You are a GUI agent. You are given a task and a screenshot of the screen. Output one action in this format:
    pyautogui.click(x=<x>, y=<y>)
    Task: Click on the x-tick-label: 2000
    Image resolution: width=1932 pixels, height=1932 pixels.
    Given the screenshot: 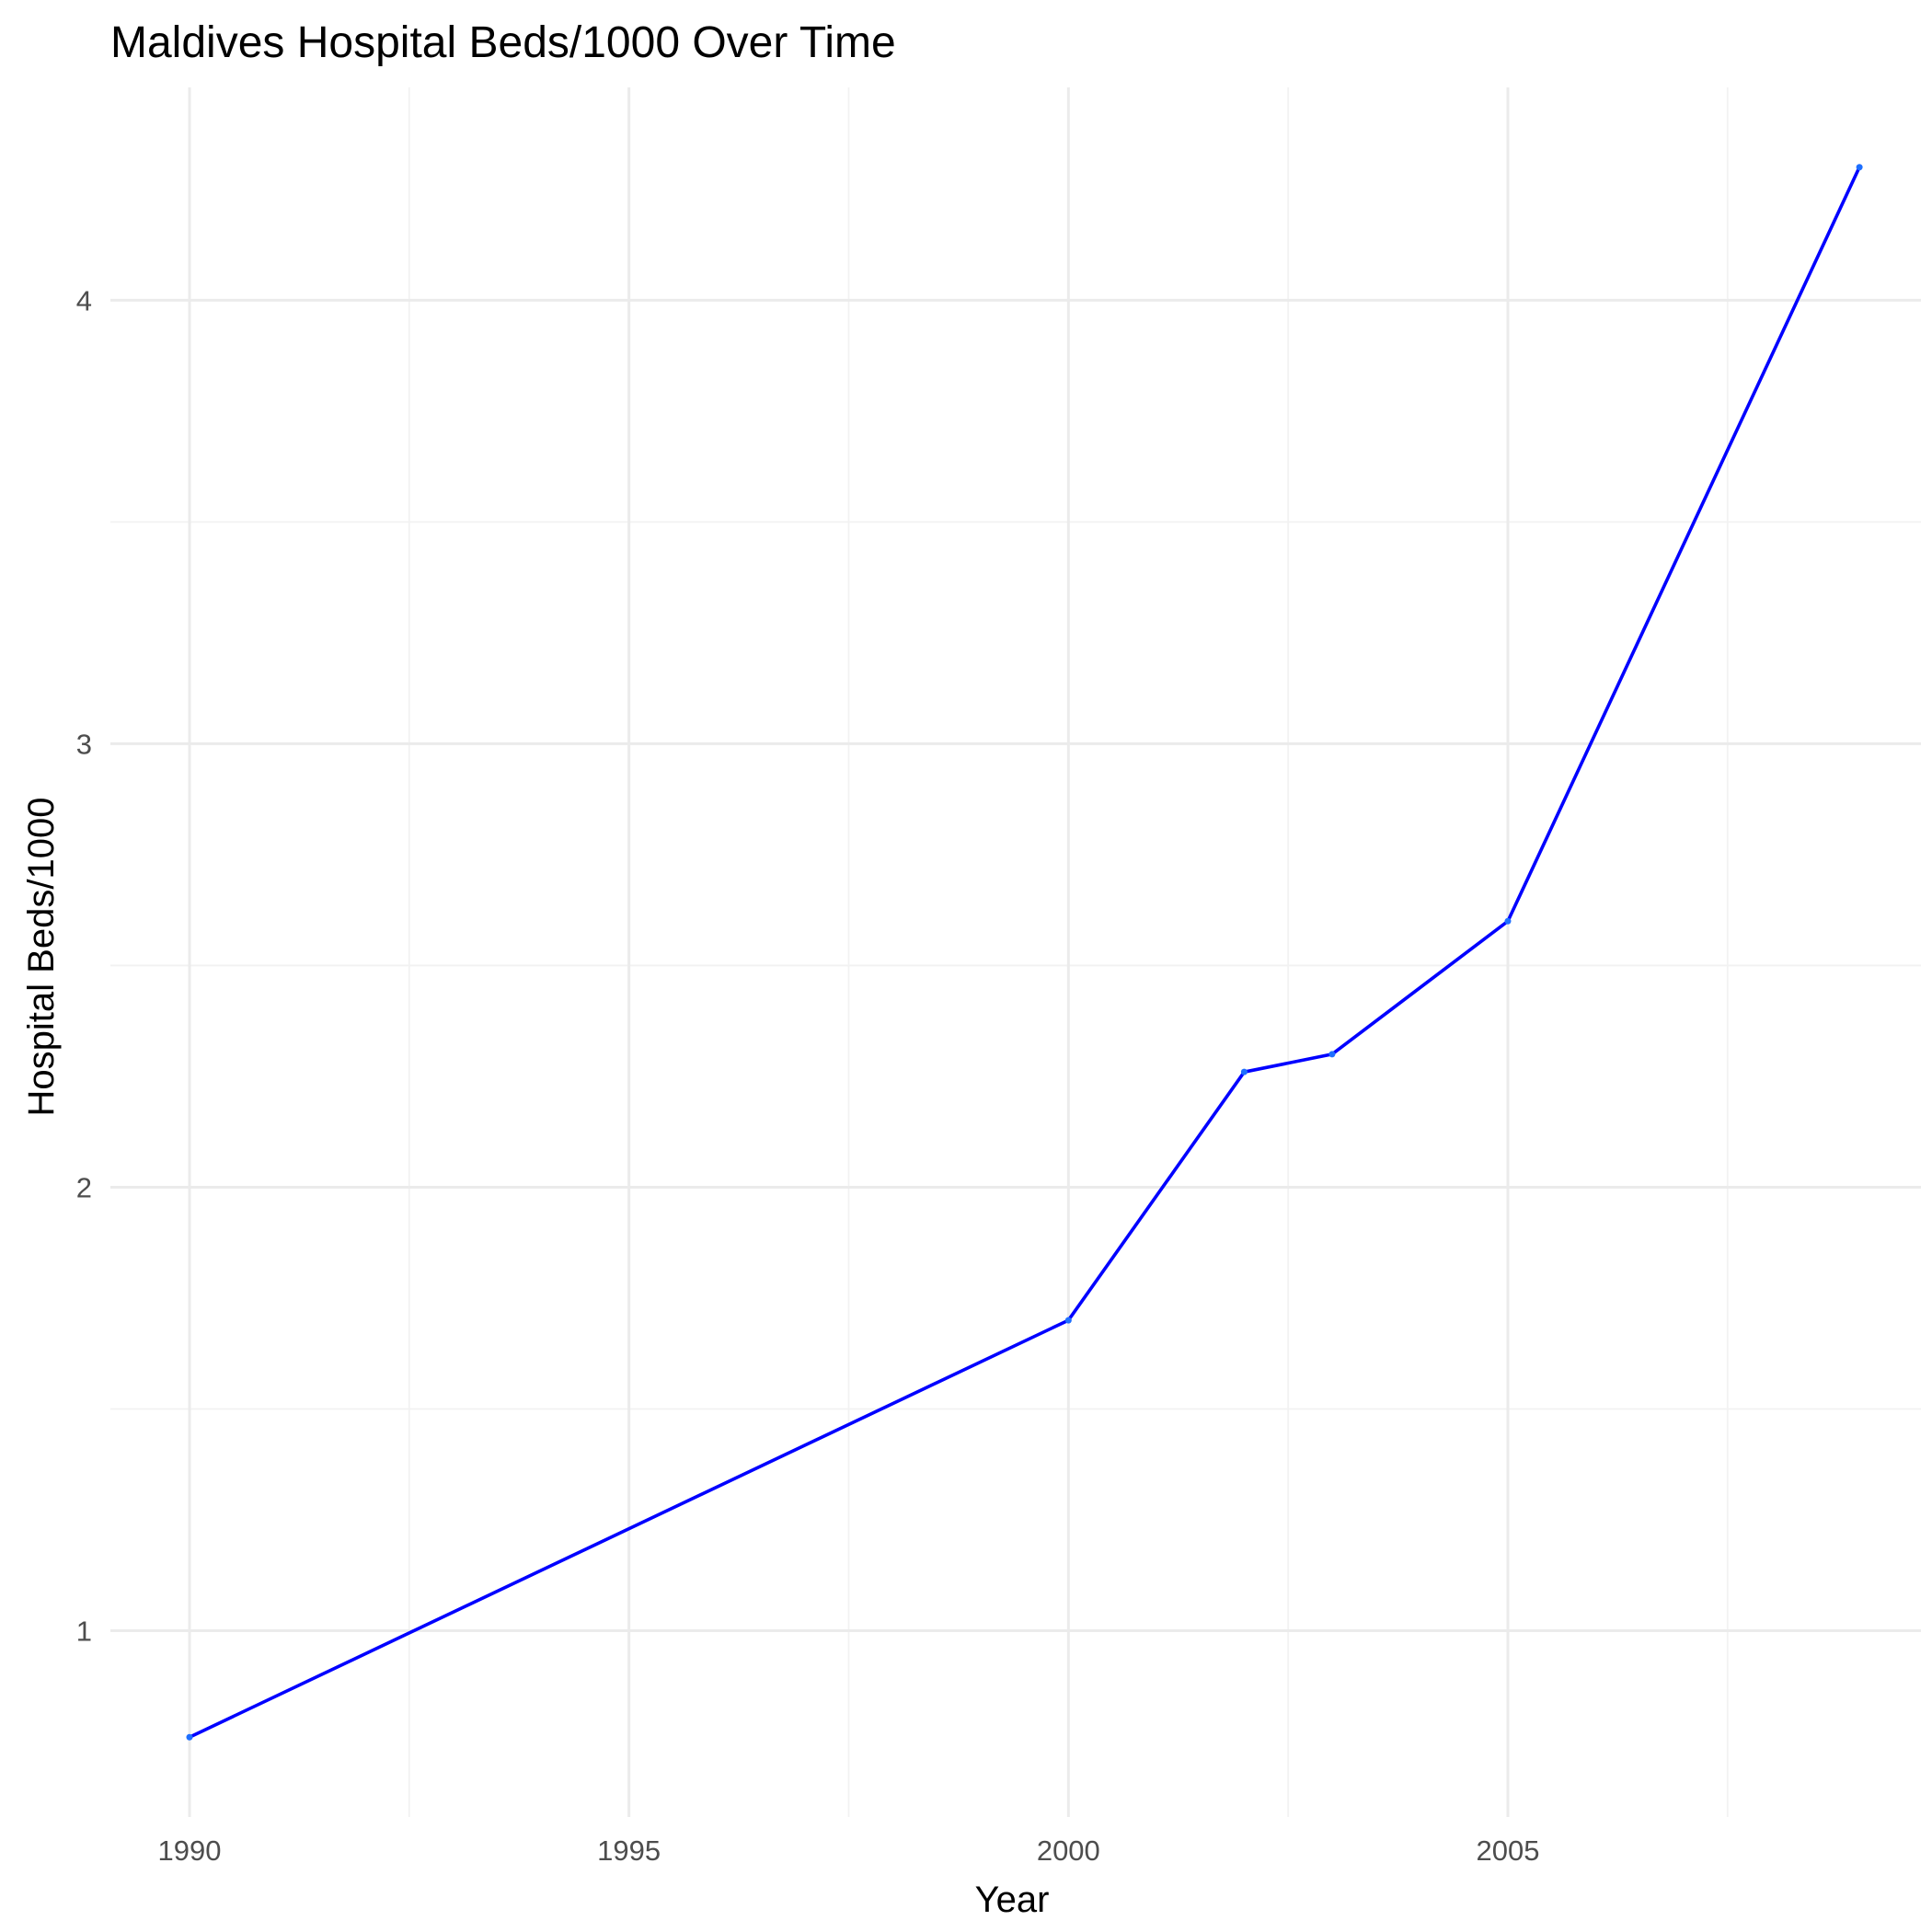 What is the action you would take?
    pyautogui.click(x=1068, y=1850)
    